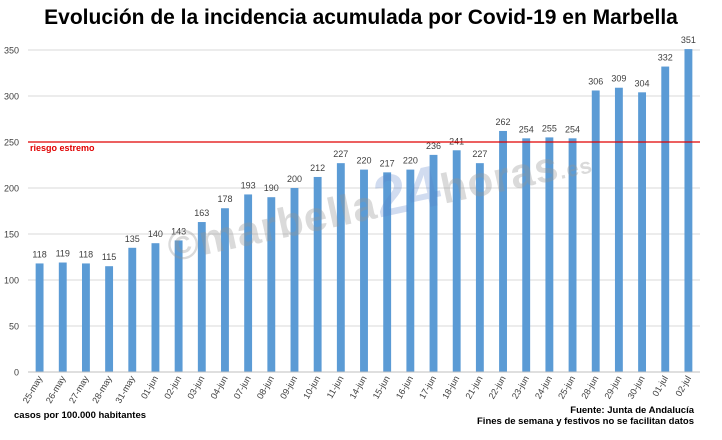  I want to click on x-tick-label: 26-may, so click(56, 389).